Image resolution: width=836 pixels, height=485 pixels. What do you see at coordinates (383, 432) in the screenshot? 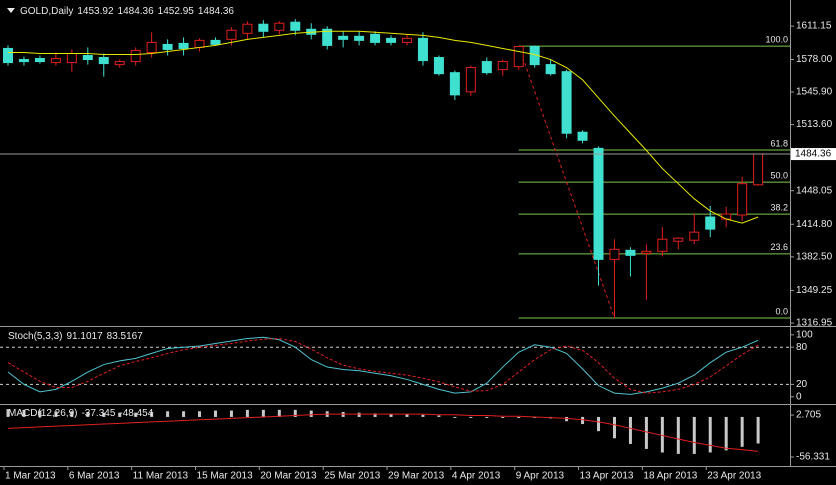
I see `macd-signal-line` at bounding box center [383, 432].